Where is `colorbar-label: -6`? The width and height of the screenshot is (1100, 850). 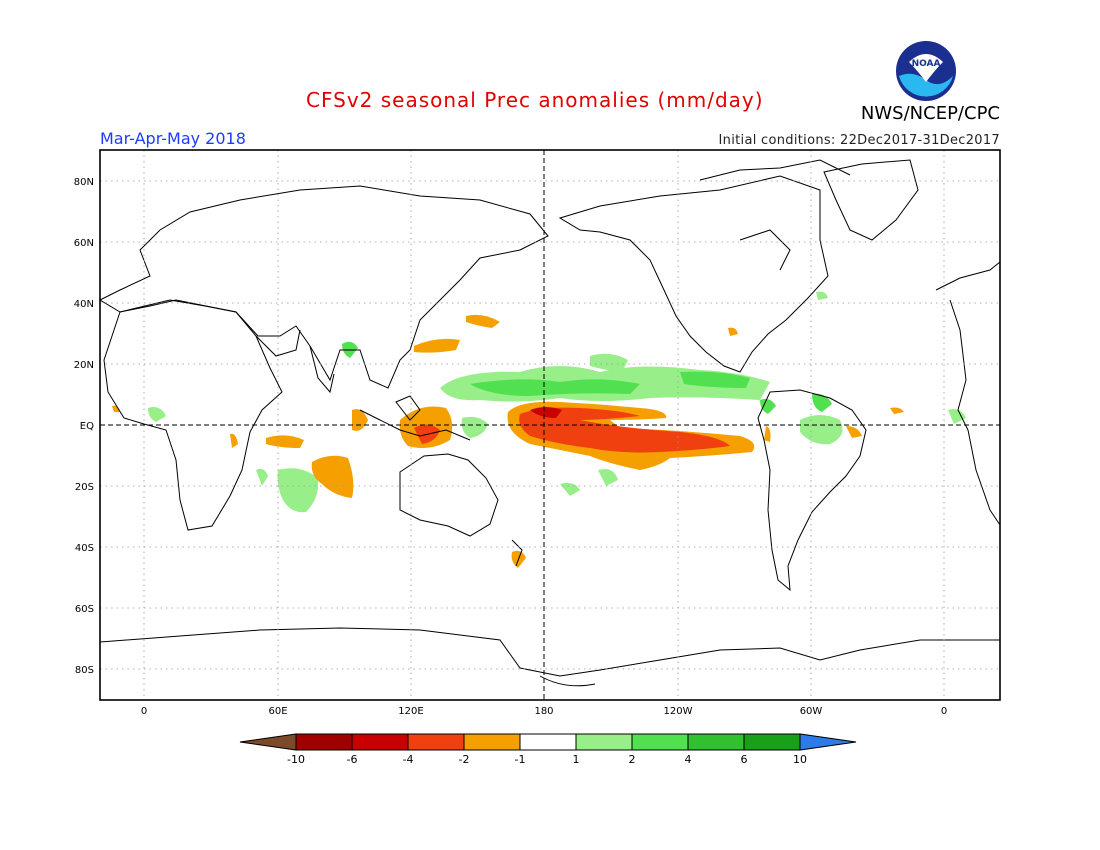 colorbar-label: -6 is located at coordinates (352, 759).